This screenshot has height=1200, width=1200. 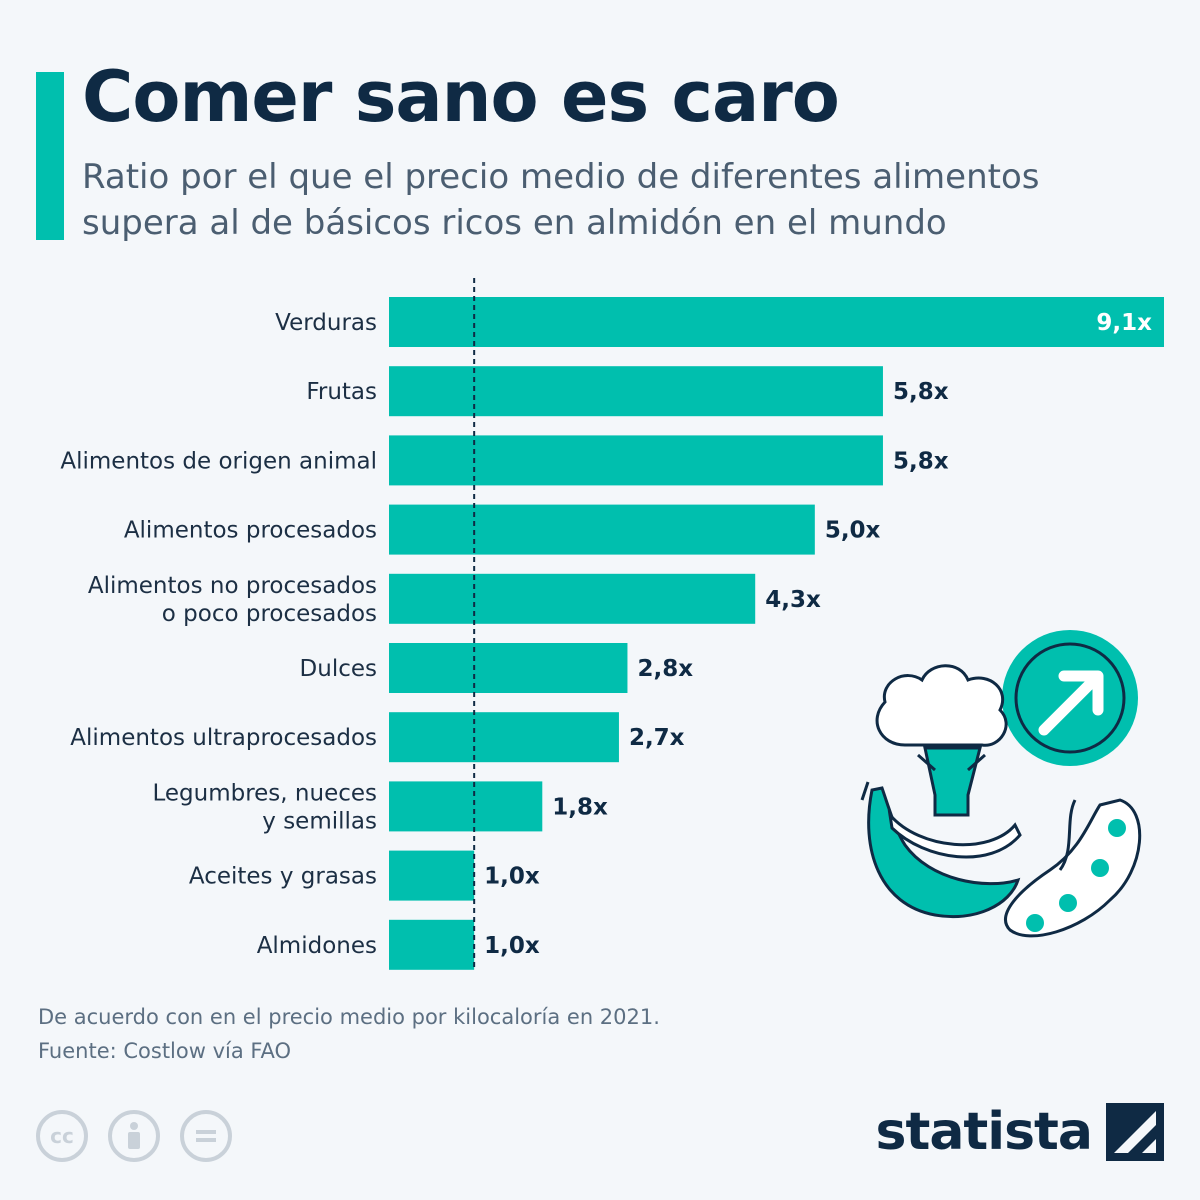 I want to click on statista-logo-icon, so click(x=1135, y=1132).